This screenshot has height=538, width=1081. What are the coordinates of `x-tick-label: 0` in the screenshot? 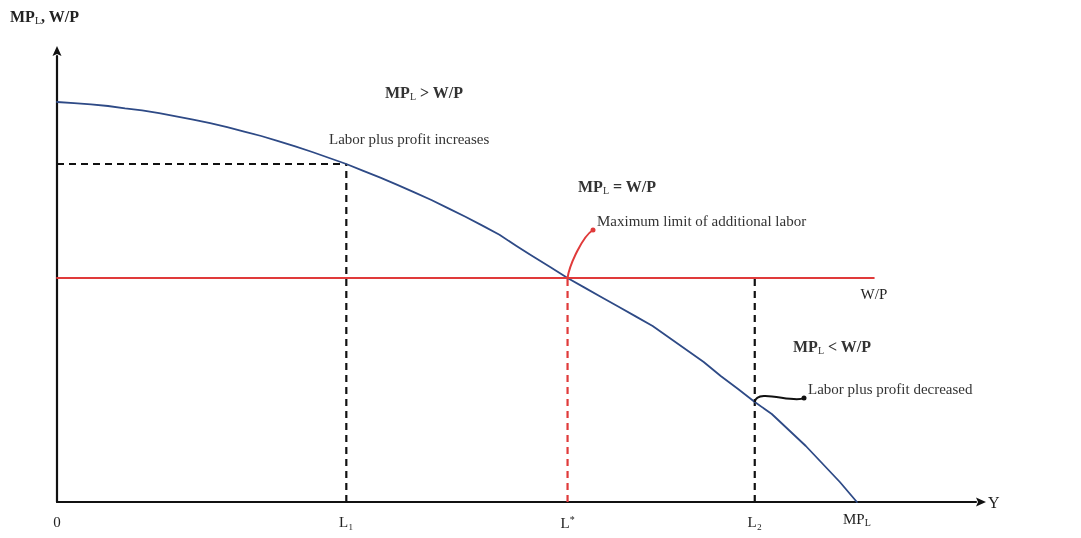 It's located at (57, 521).